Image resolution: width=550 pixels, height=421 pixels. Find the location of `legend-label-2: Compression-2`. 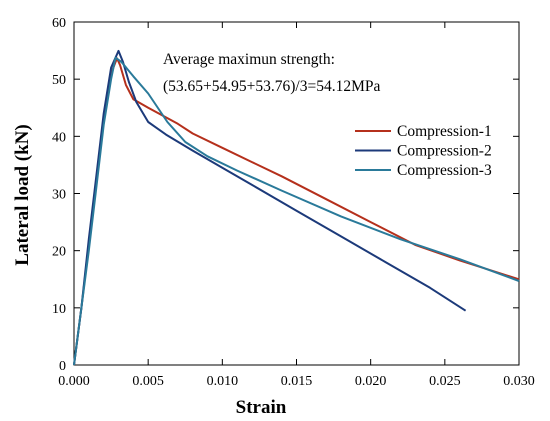

legend-label-2: Compression-2 is located at coordinates (444, 151).